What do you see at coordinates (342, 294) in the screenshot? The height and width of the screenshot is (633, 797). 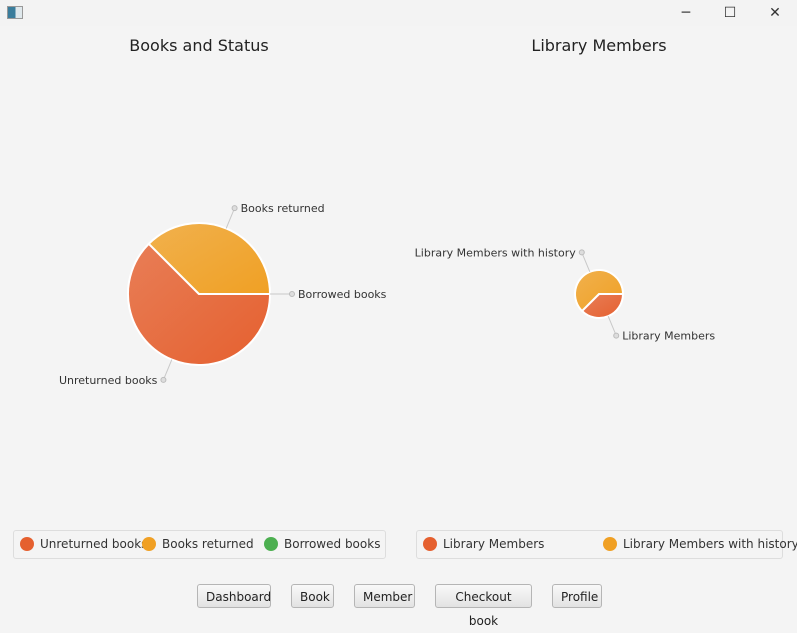 I see `pie-label: Borrowed books` at bounding box center [342, 294].